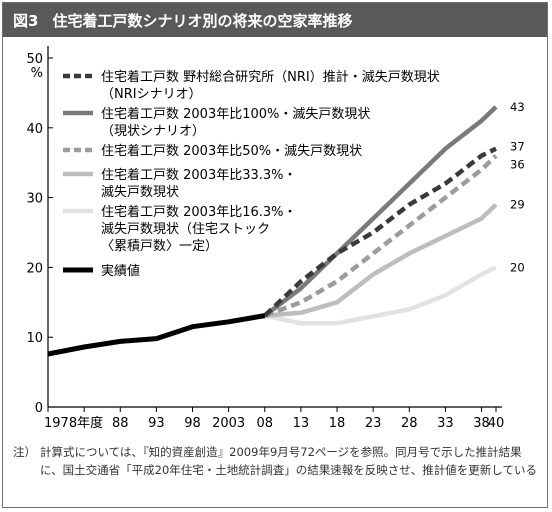  What do you see at coordinates (231, 151) in the screenshot?
I see `legend-label: 住宅着工戸数 2003年比50%・滅失戸数現状` at bounding box center [231, 151].